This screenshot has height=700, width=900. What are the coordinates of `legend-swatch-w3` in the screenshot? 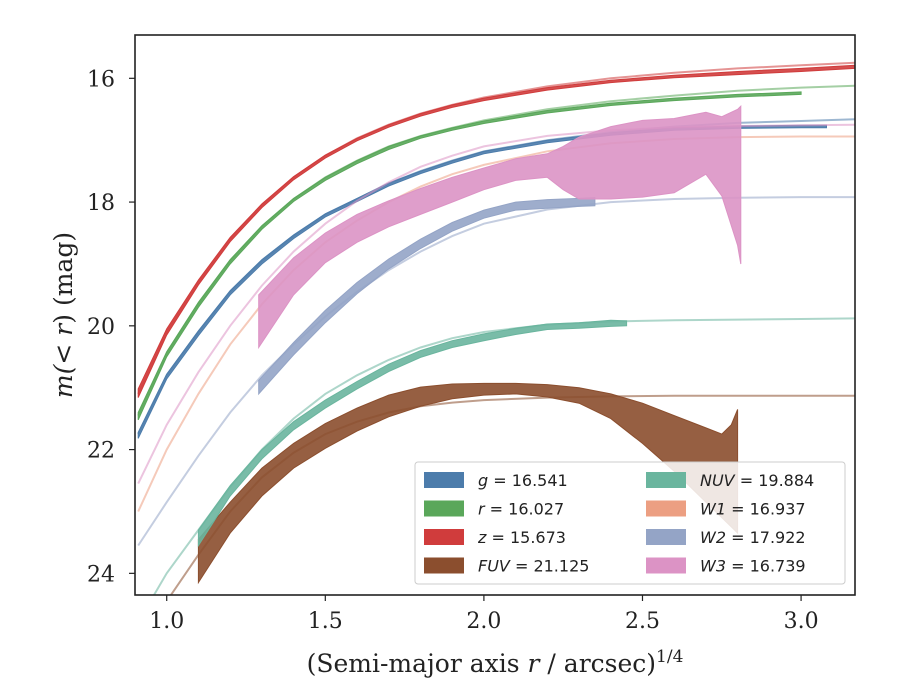 It's located at (666, 565).